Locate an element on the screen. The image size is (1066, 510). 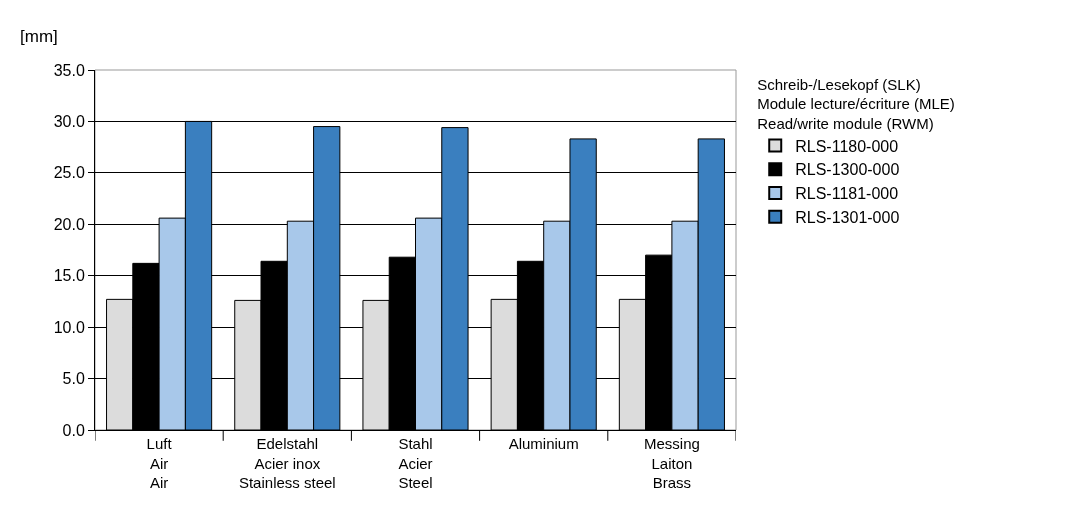
x-tick-label: Aluminium is located at coordinates (543, 443).